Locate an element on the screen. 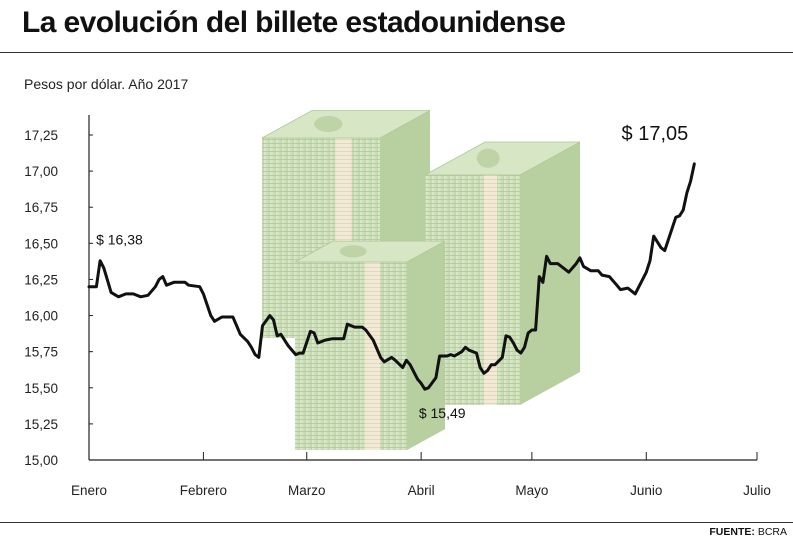 The height and width of the screenshot is (542, 793). y-tick-label: 15,00 is located at coordinates (41, 460).